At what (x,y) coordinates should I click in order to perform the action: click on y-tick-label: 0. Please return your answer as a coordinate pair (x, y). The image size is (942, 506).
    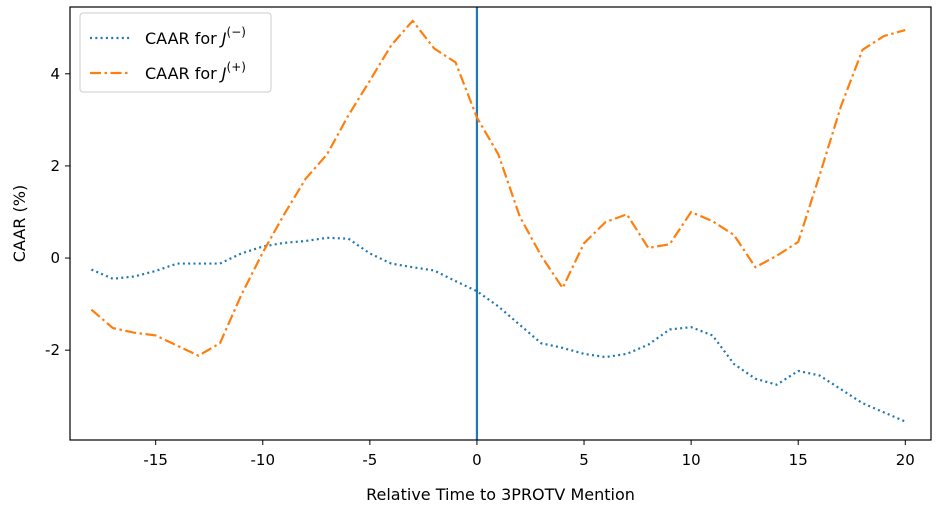
    Looking at the image, I should click on (55, 258).